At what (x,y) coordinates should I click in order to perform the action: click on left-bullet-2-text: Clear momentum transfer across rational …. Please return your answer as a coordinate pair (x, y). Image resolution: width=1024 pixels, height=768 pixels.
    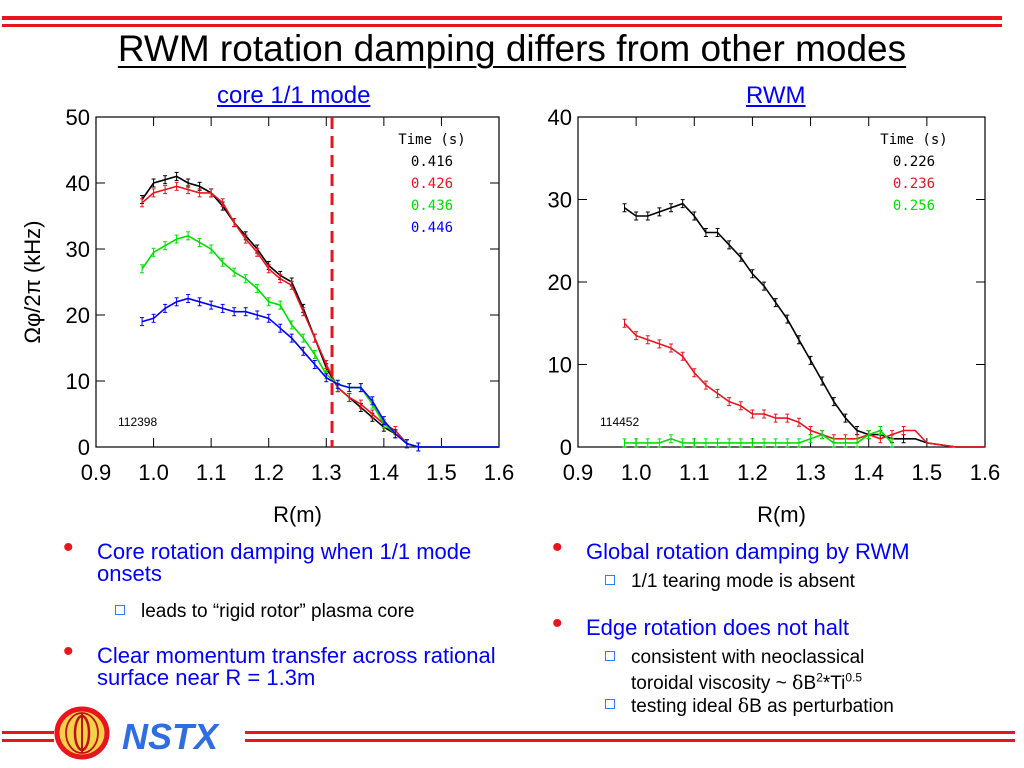
    Looking at the image, I should click on (296, 666).